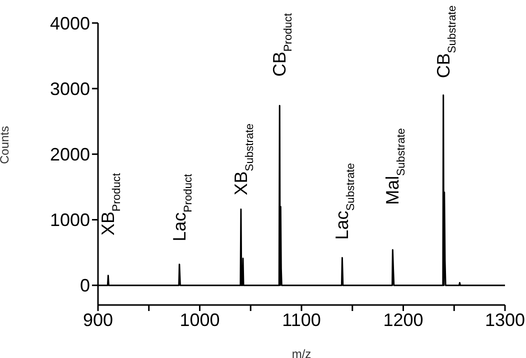  What do you see at coordinates (70, 23) in the screenshot?
I see `y-tick-label: 4000` at bounding box center [70, 23].